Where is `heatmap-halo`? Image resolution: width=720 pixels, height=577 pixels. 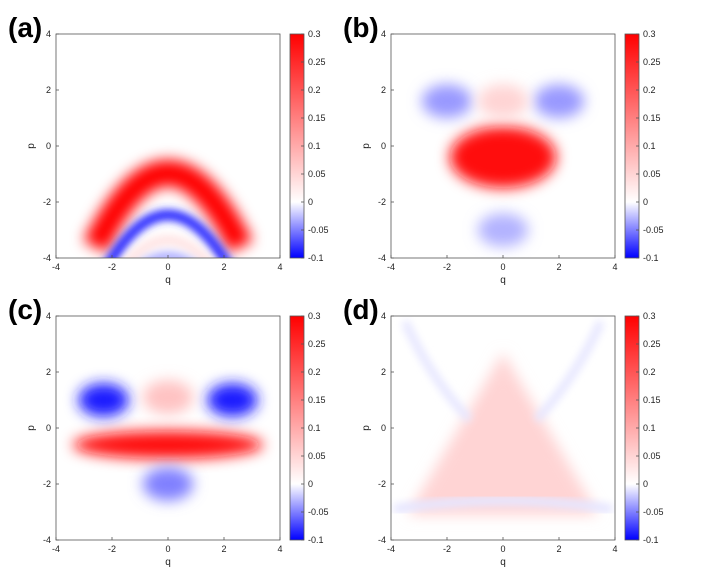 heatmap-halo is located at coordinates (503, 433).